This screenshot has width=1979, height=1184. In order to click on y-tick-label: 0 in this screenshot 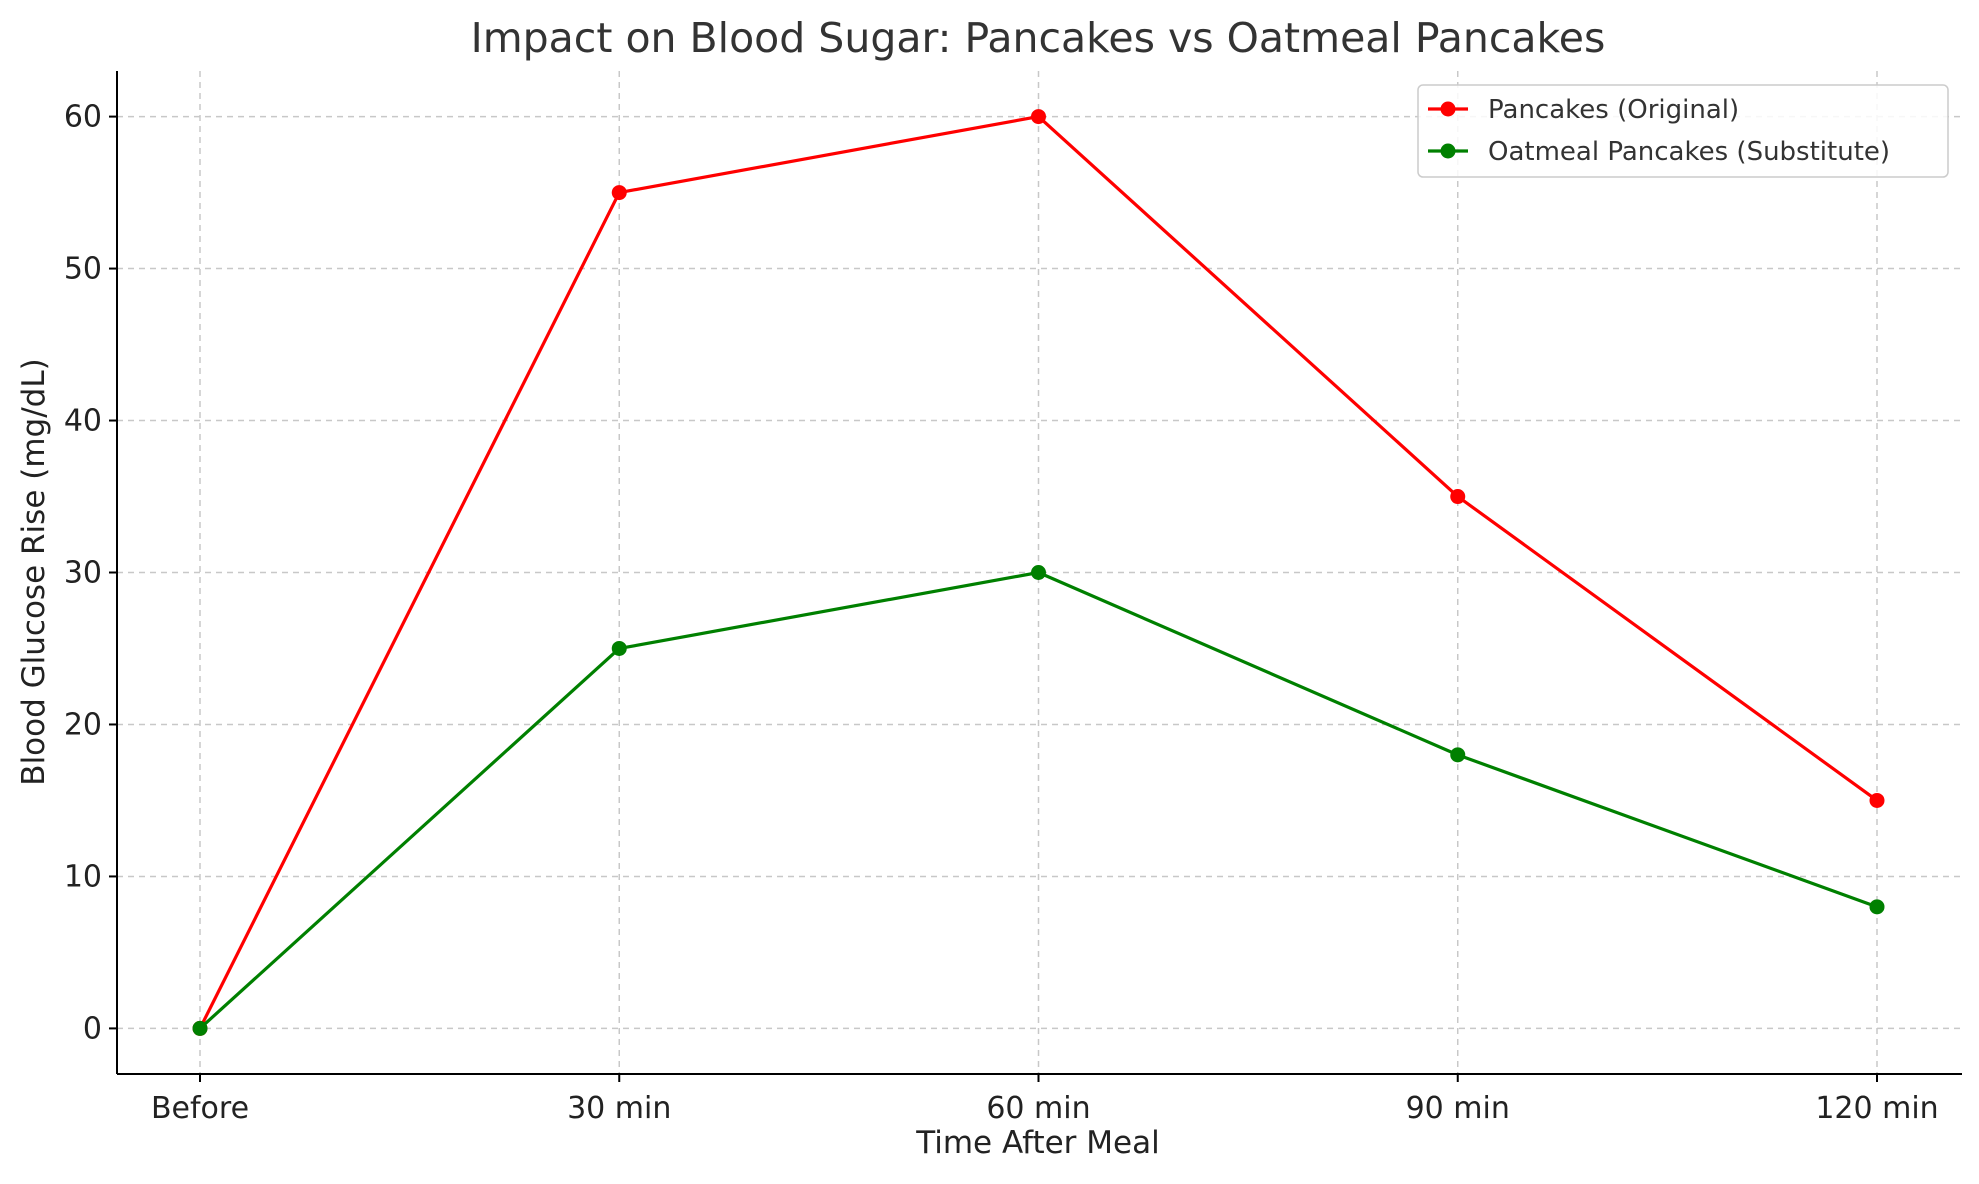, I will do `click(92, 1028)`.